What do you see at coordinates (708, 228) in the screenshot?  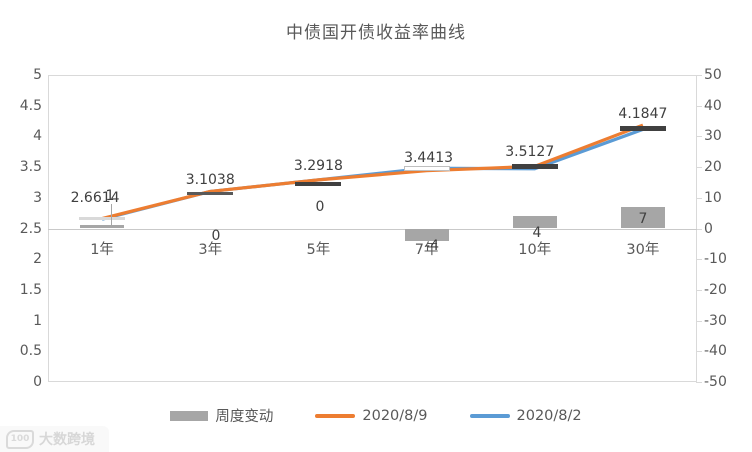 I see `right-axis-tick: 0` at bounding box center [708, 228].